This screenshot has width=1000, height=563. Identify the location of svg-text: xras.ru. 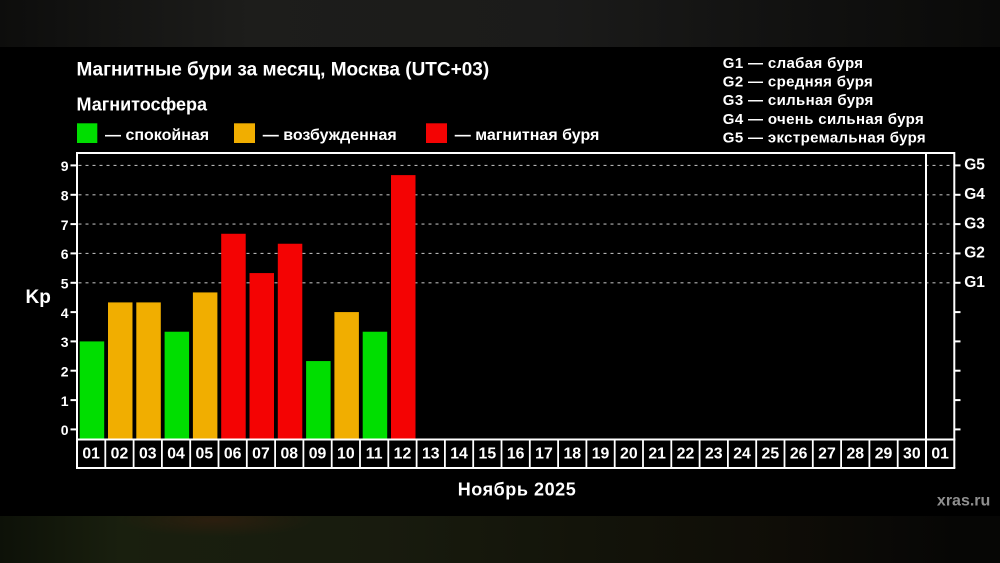
(963, 501).